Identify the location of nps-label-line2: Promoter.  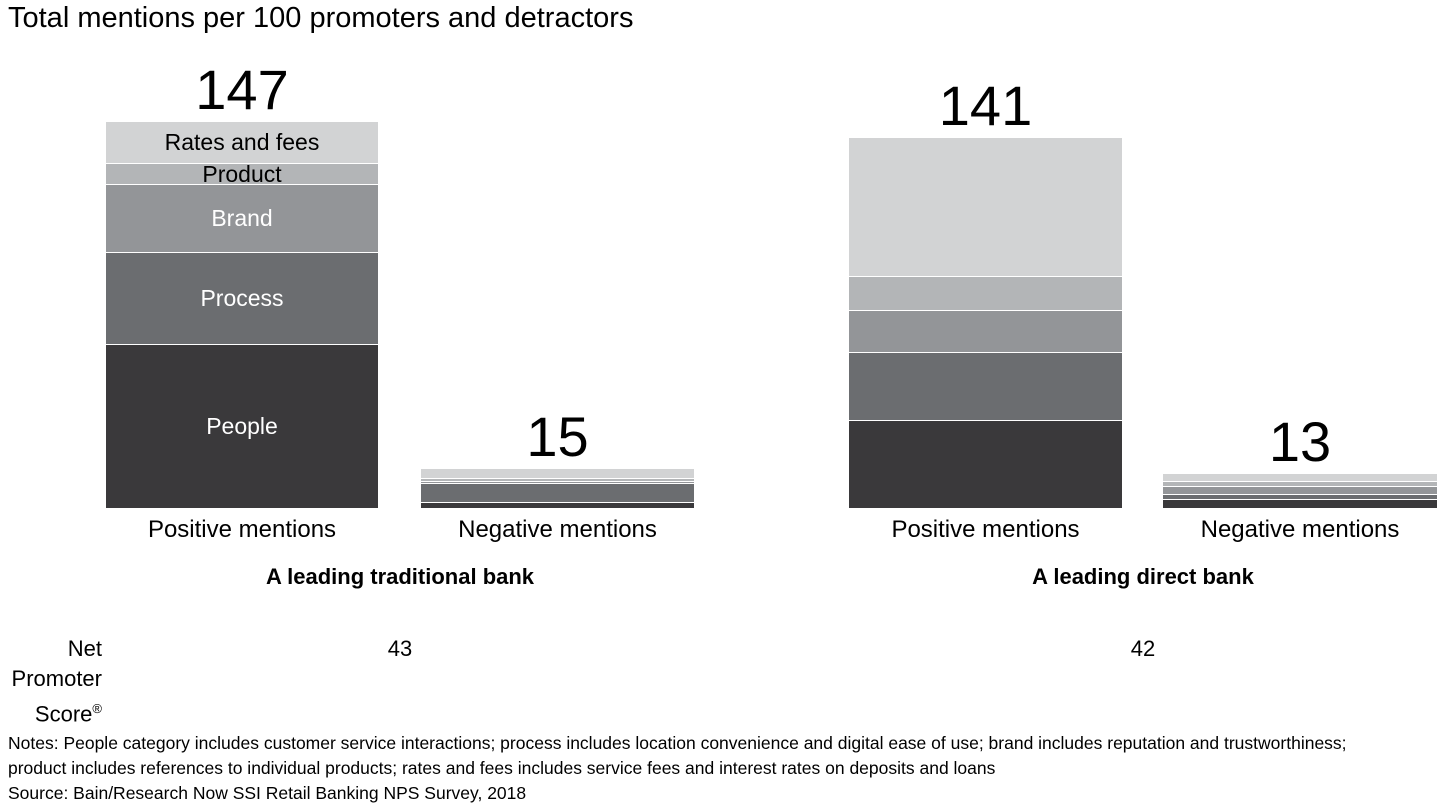
(56, 678).